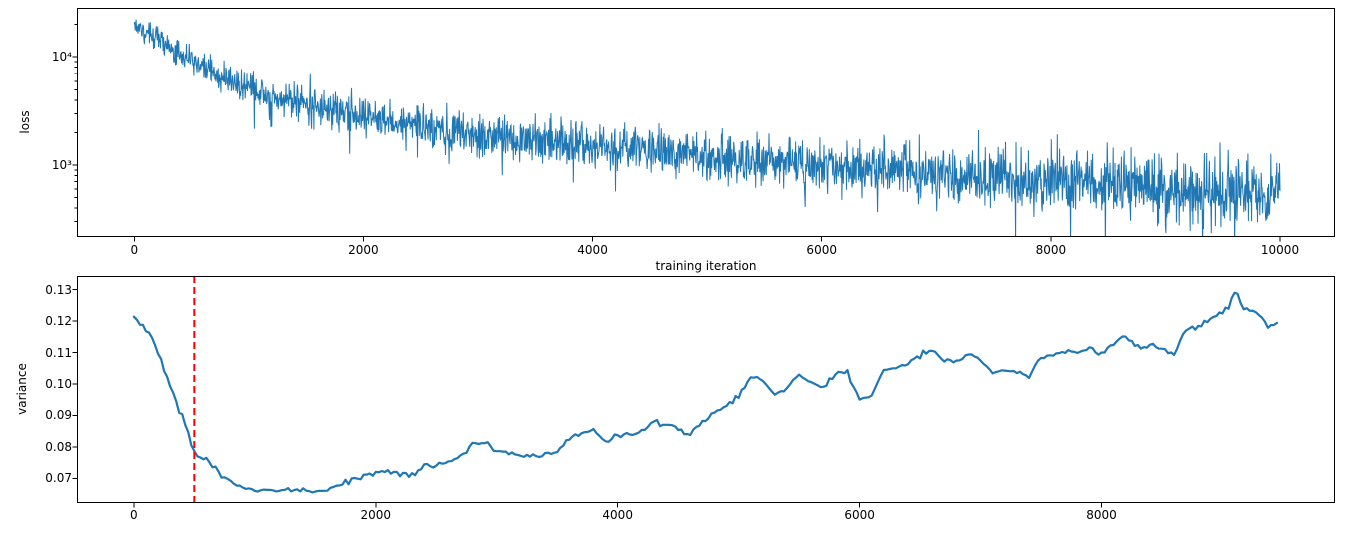  Describe the element at coordinates (58, 383) in the screenshot. I see `bottom-y-tick-label: 0.10` at that location.